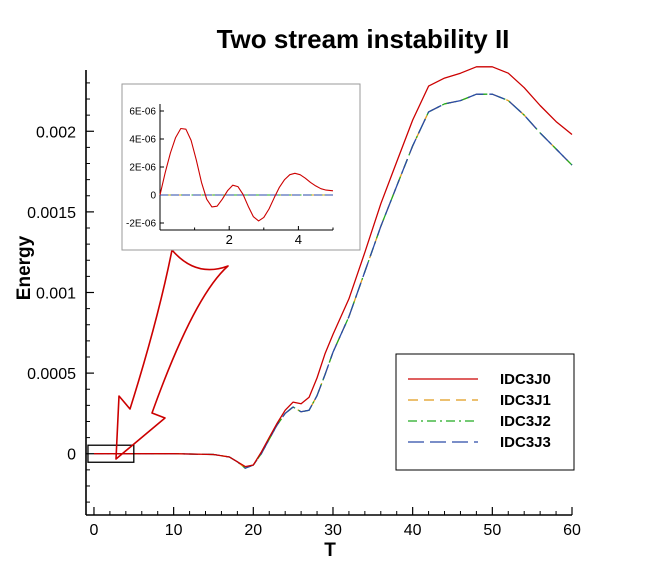  Describe the element at coordinates (111, 453) in the screenshot. I see `zoom-box` at that location.